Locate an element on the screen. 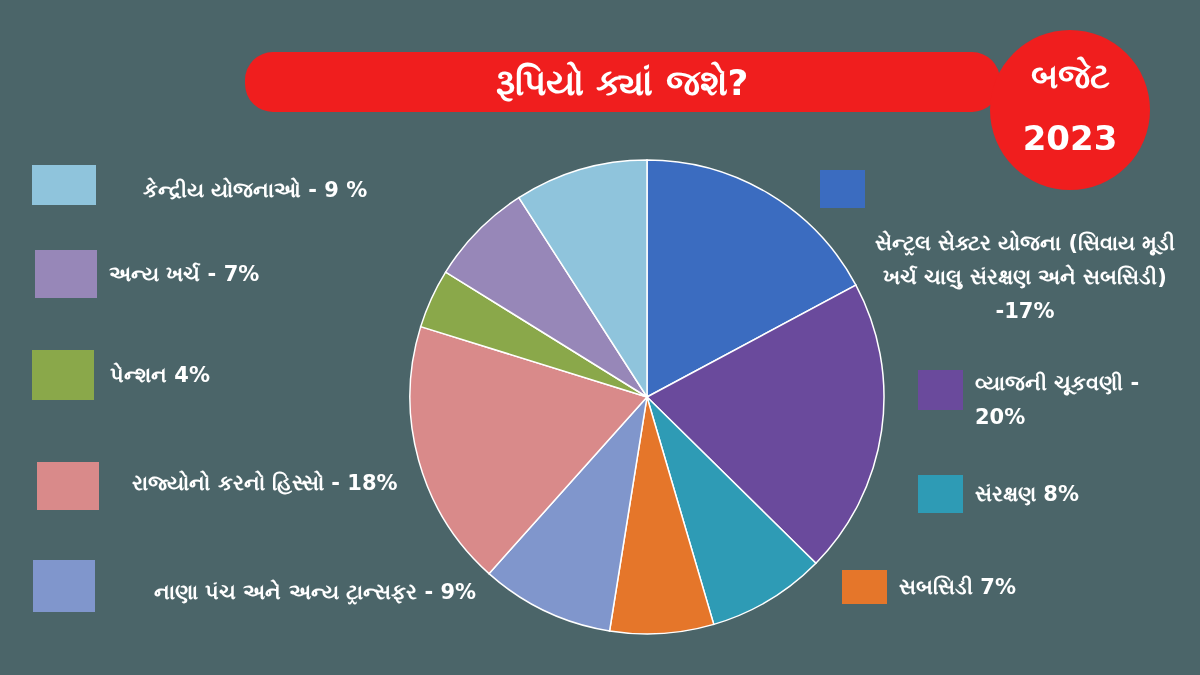  slice-label: નાણા પંચ અને અન્ય ટ્રાન્સફર - 9% is located at coordinates (315, 592).